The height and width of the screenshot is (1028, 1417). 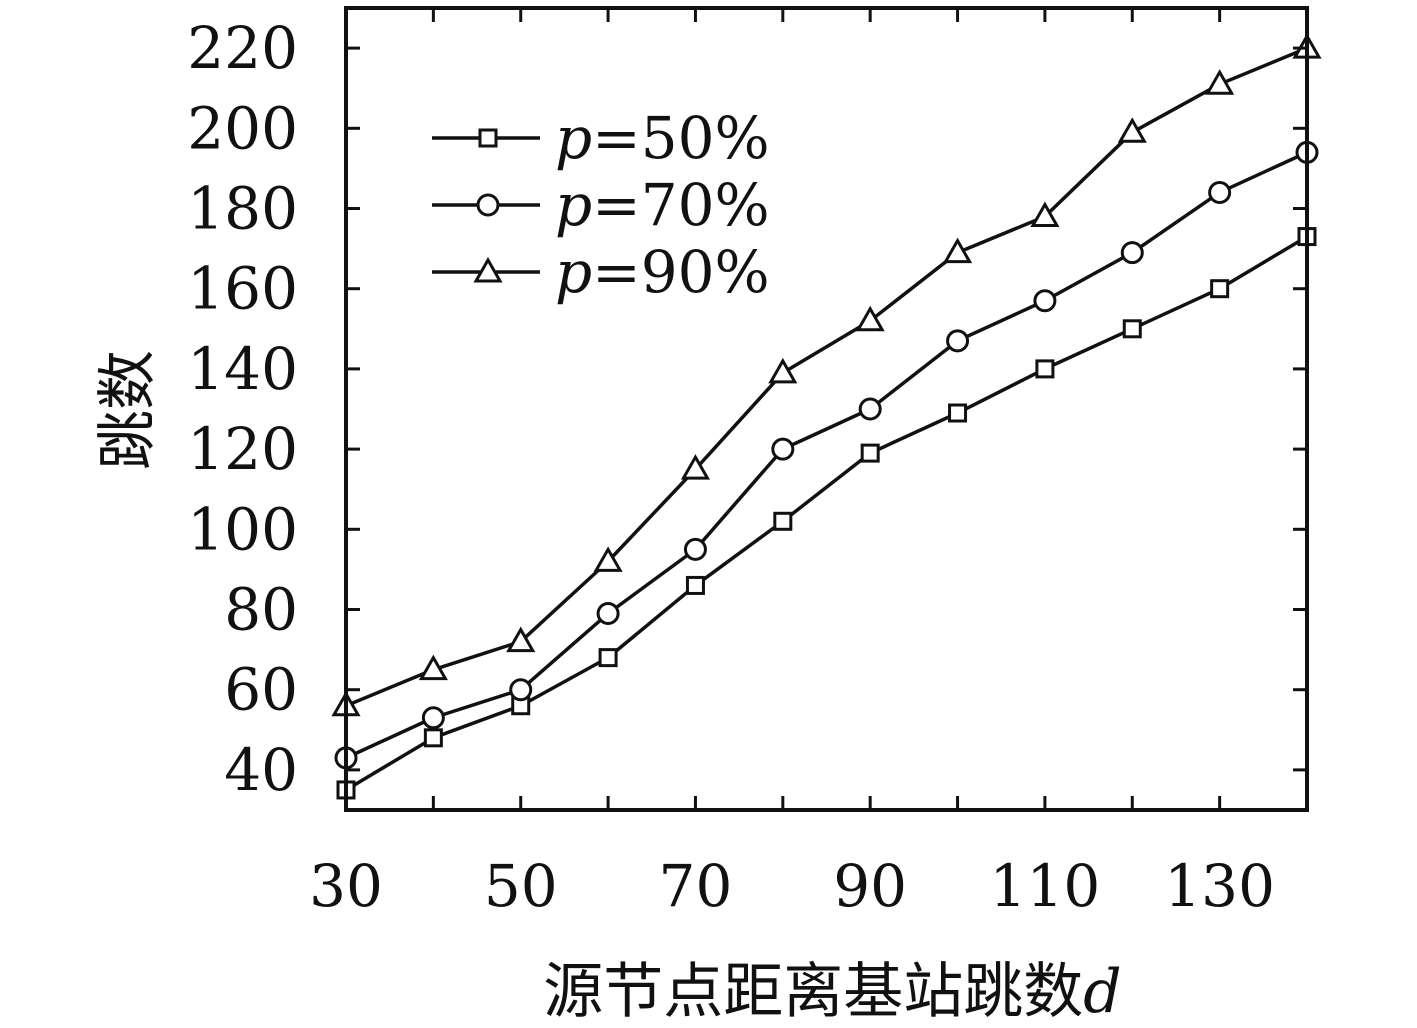 What do you see at coordinates (242, 449) in the screenshot?
I see `y-tick-label: 120` at bounding box center [242, 449].